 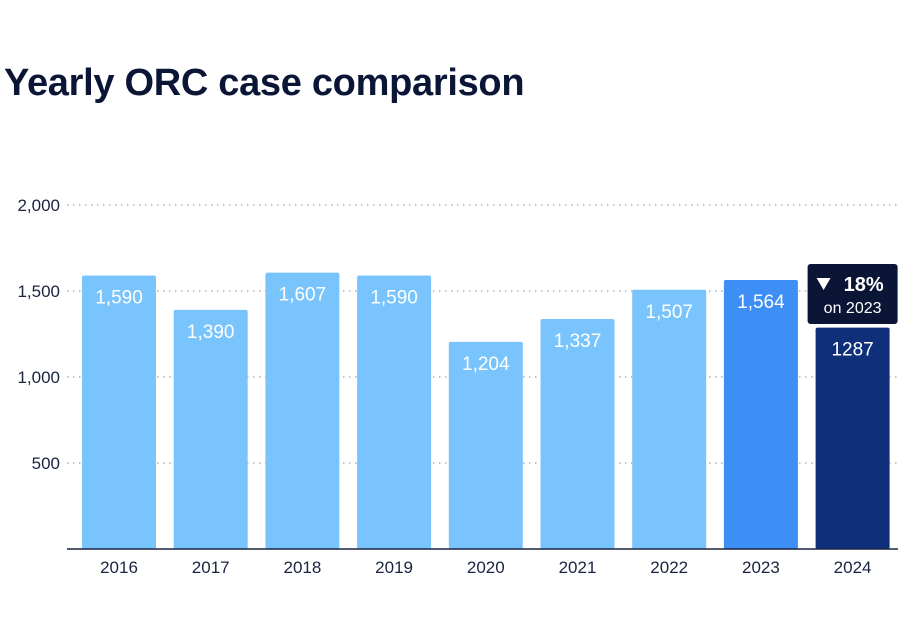 I want to click on x-tick-label-2023: 2023, so click(x=761, y=567).